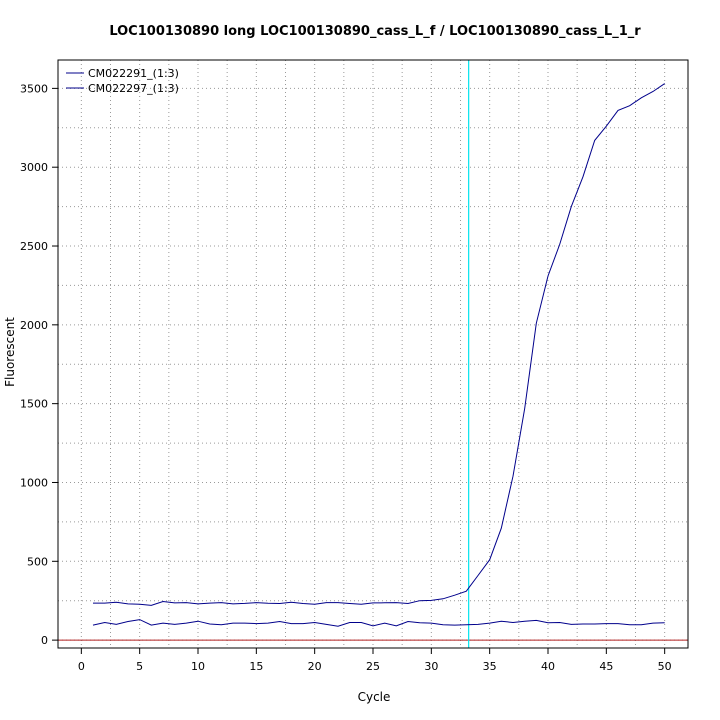 Image resolution: width=720 pixels, height=720 pixels. What do you see at coordinates (34, 167) in the screenshot?
I see `y-tick-label: 3000` at bounding box center [34, 167].